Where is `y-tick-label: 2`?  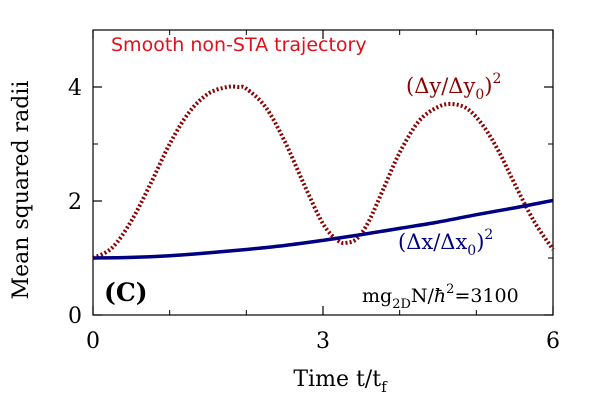
y-tick-label: 2 is located at coordinates (75, 202).